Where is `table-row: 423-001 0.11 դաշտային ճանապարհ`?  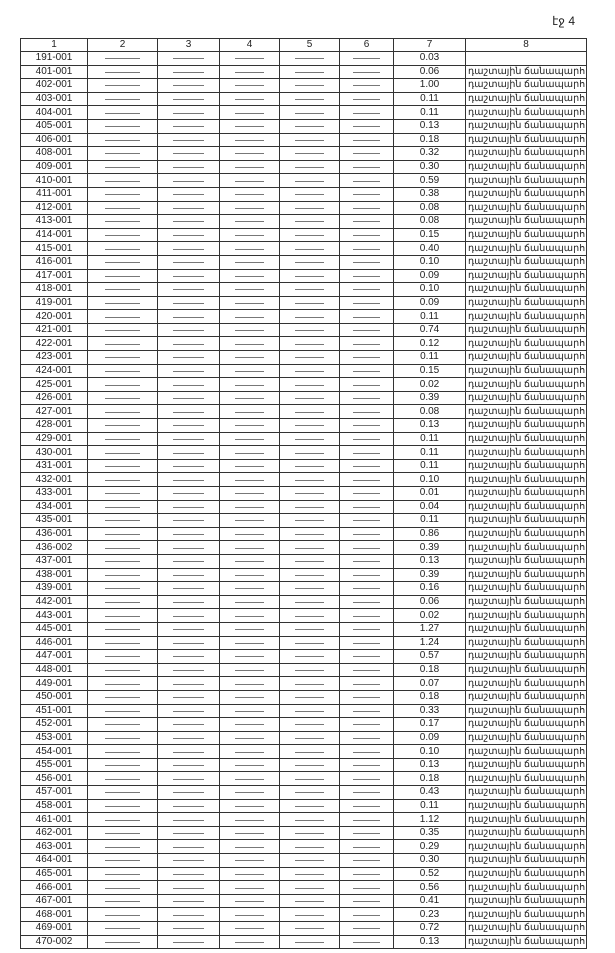
table-row: 423-001 0.11 դաշտային ճանապարհ is located at coordinates (303, 357).